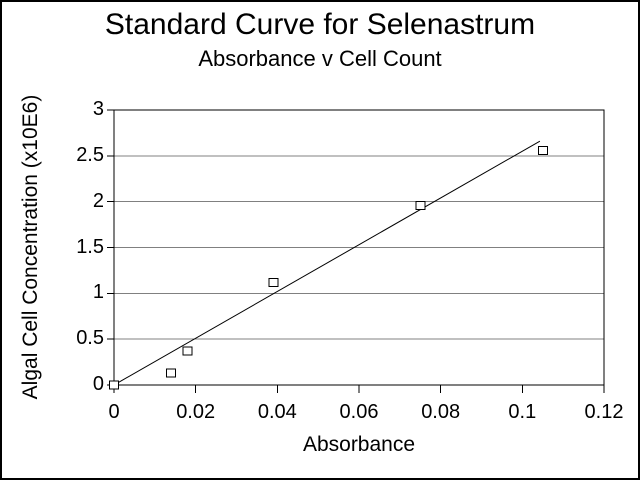 Image resolution: width=640 pixels, height=480 pixels. Describe the element at coordinates (98, 384) in the screenshot. I see `y-tick-label: 0` at that location.